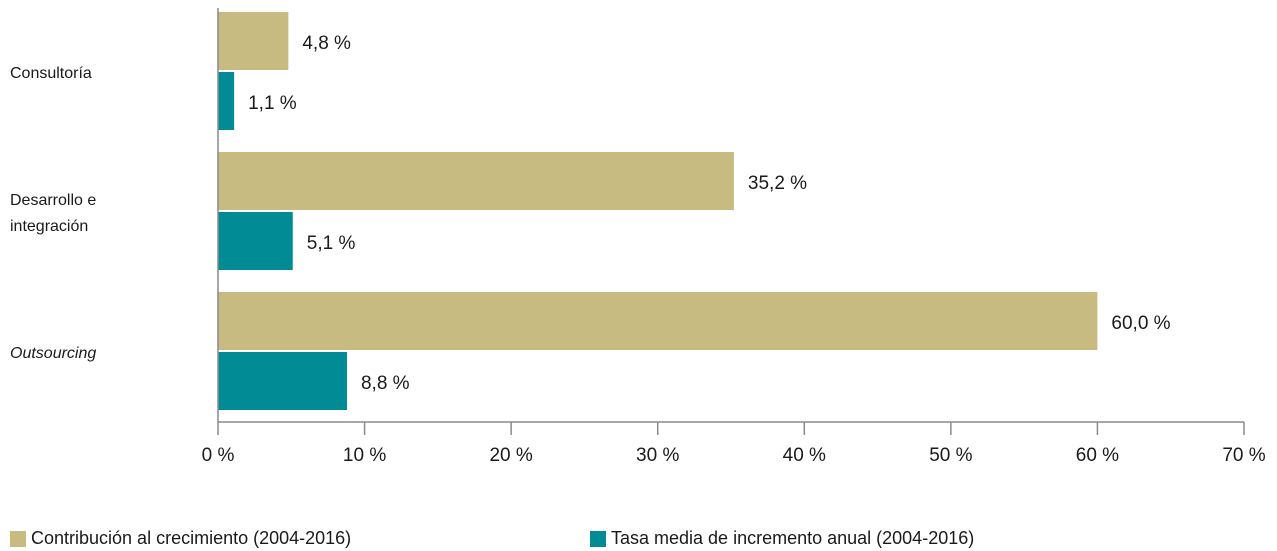 Image resolution: width=1277 pixels, height=551 pixels. Describe the element at coordinates (1243, 455) in the screenshot. I see `x-tick-label-70: 70 %` at that location.